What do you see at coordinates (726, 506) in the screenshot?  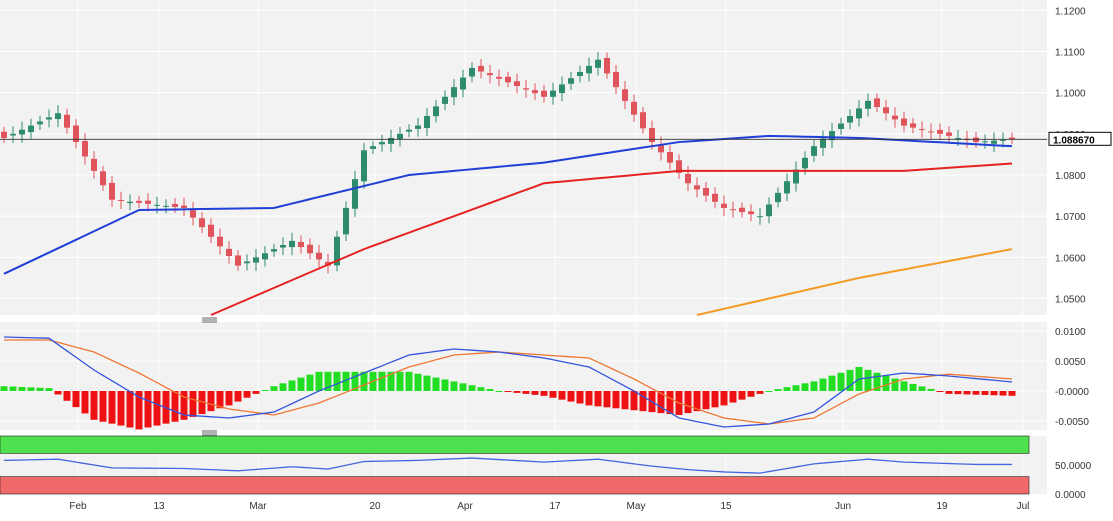 I see `time-tick-label: 15` at bounding box center [726, 506].